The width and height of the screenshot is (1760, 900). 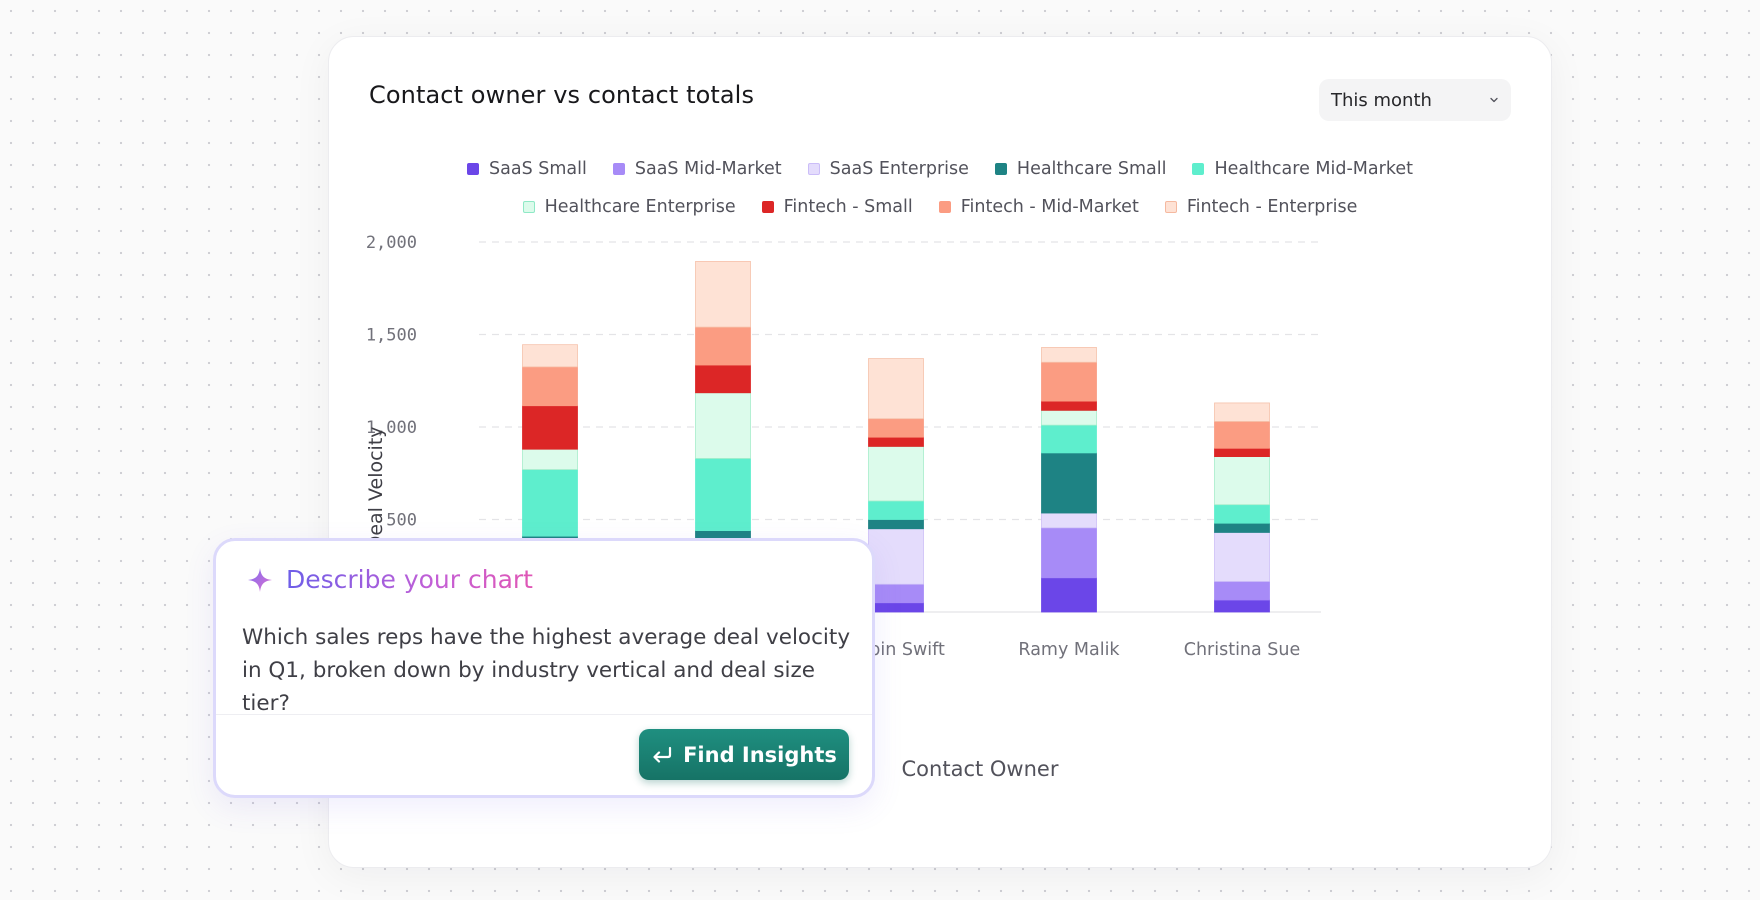 I want to click on legend-item: Fintech - Mid-Market, so click(x=1038, y=207).